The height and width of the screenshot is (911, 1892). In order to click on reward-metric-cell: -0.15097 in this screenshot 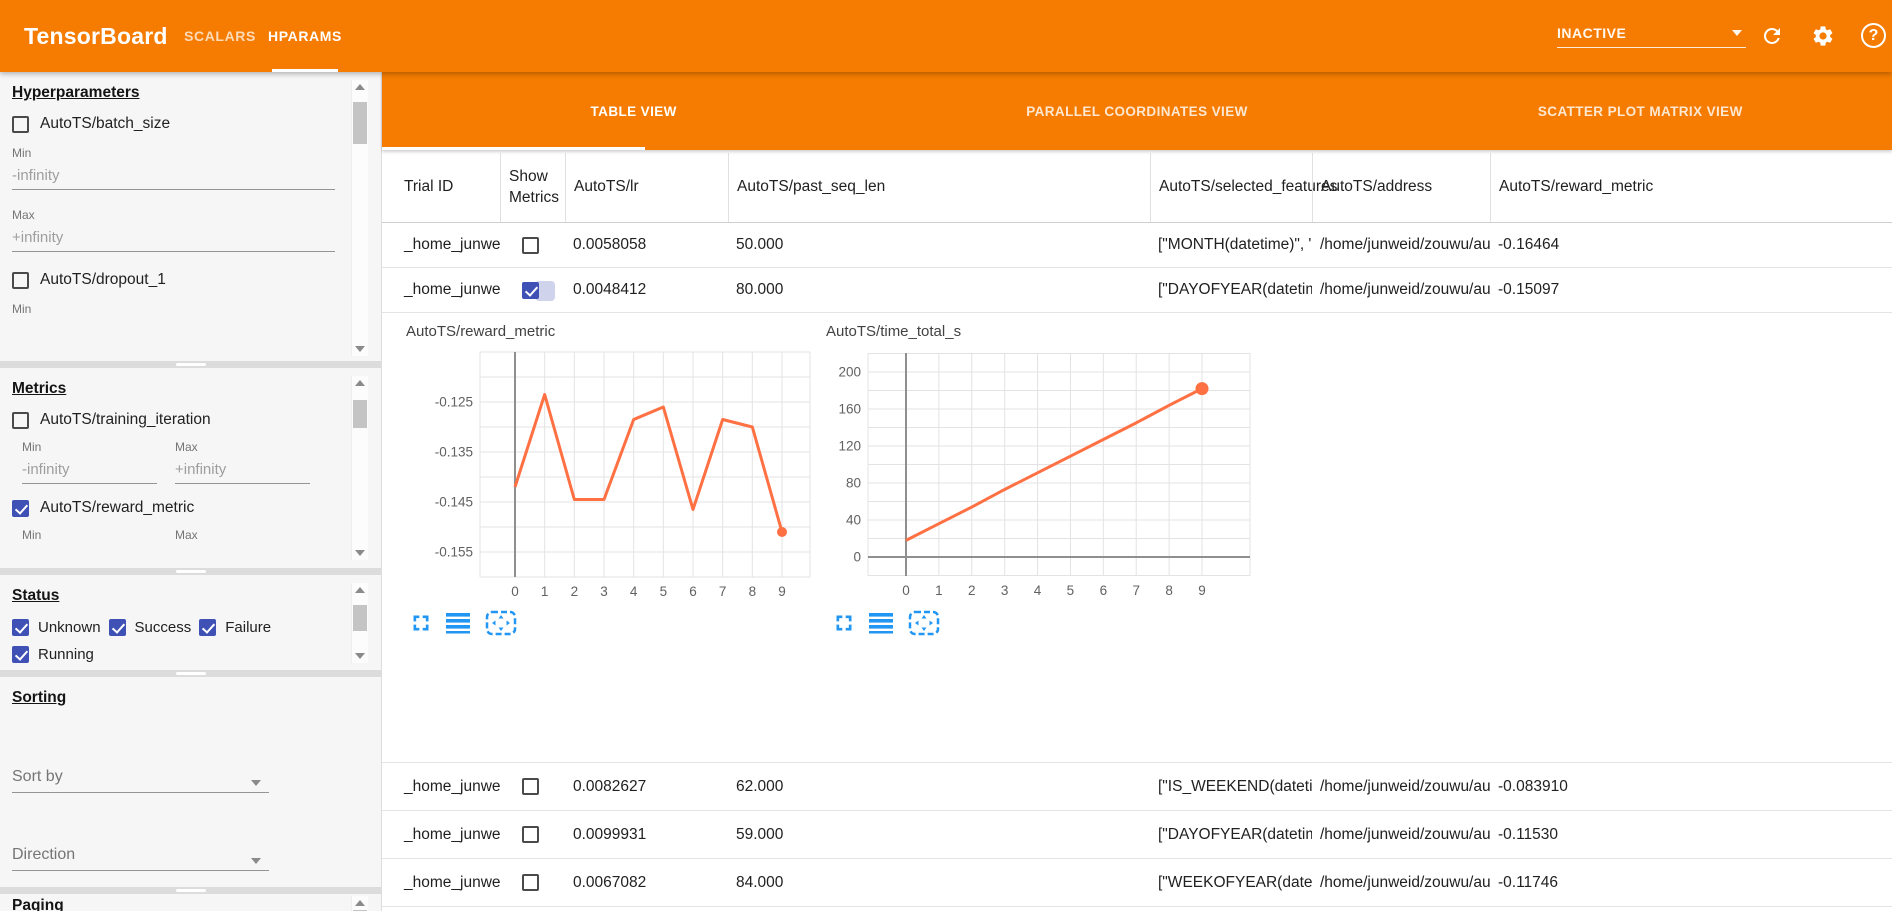, I will do `click(1529, 289)`.